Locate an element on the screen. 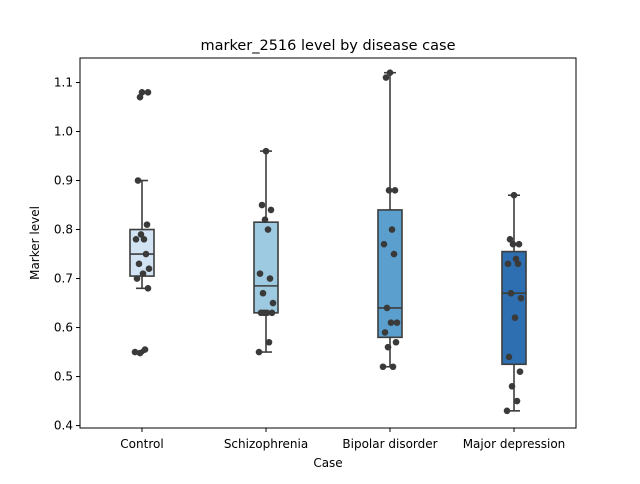 Image resolution: width=640 pixels, height=484 pixels. y-tick-label: 0.4 is located at coordinates (63, 426).